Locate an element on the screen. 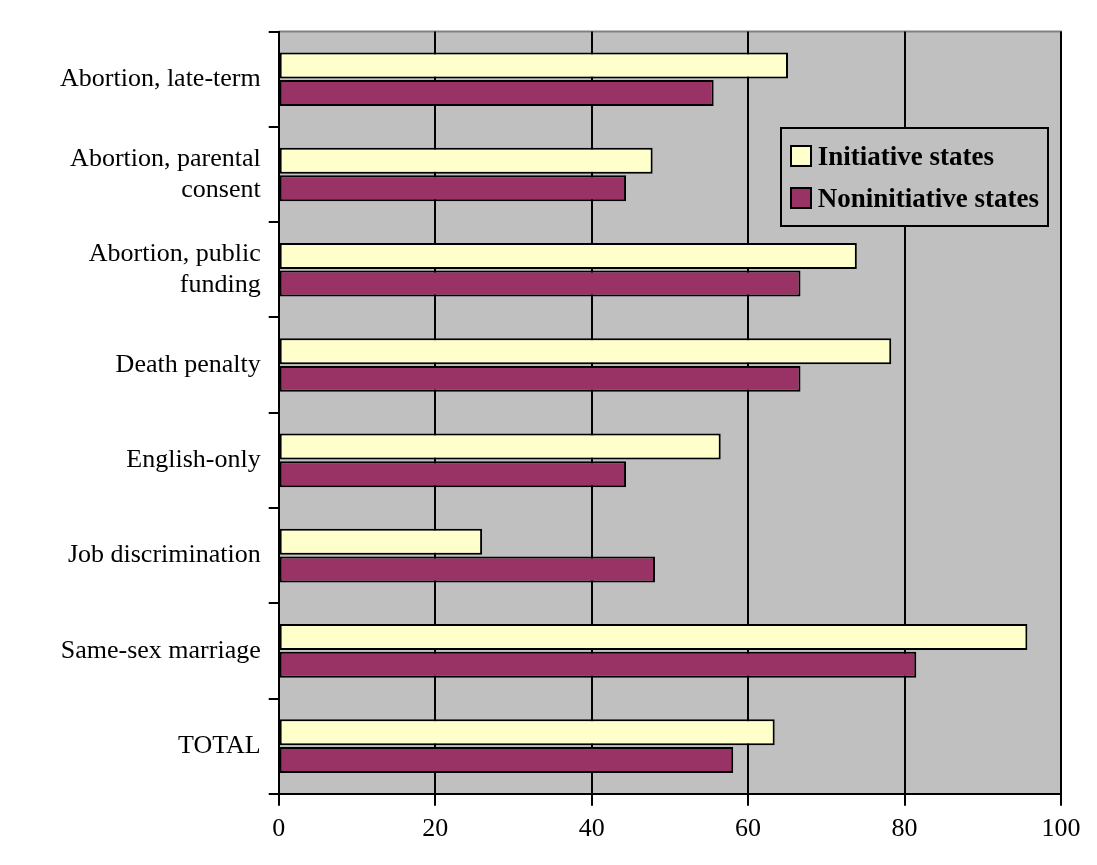  x-tick-label: 100 is located at coordinates (1061, 828).